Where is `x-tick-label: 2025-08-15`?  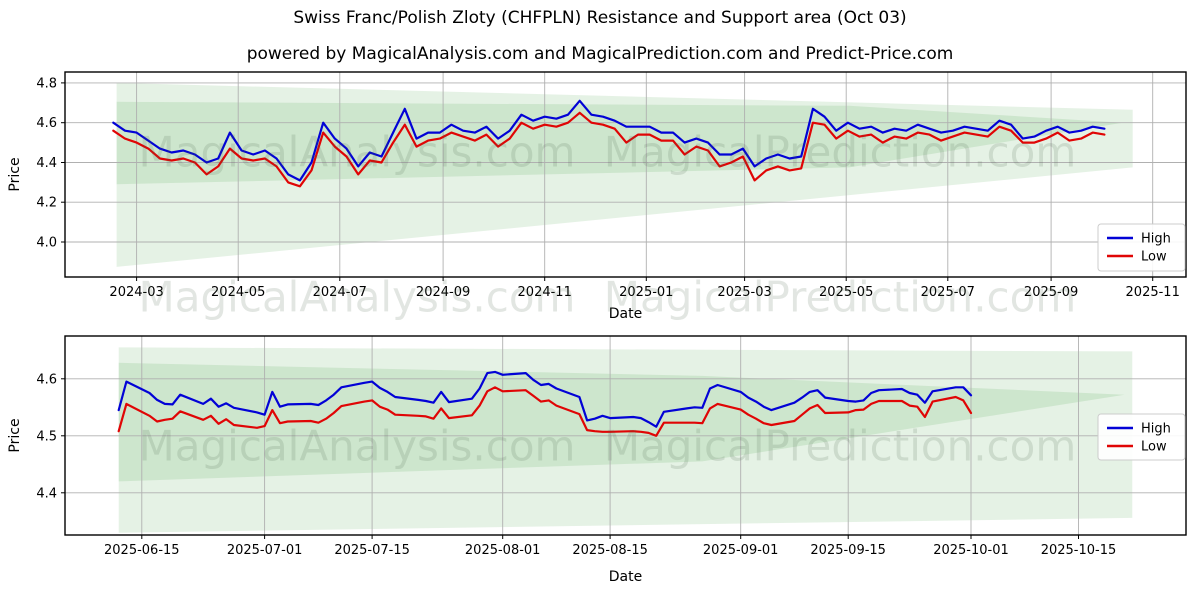
x-tick-label: 2025-08-15 is located at coordinates (610, 550).